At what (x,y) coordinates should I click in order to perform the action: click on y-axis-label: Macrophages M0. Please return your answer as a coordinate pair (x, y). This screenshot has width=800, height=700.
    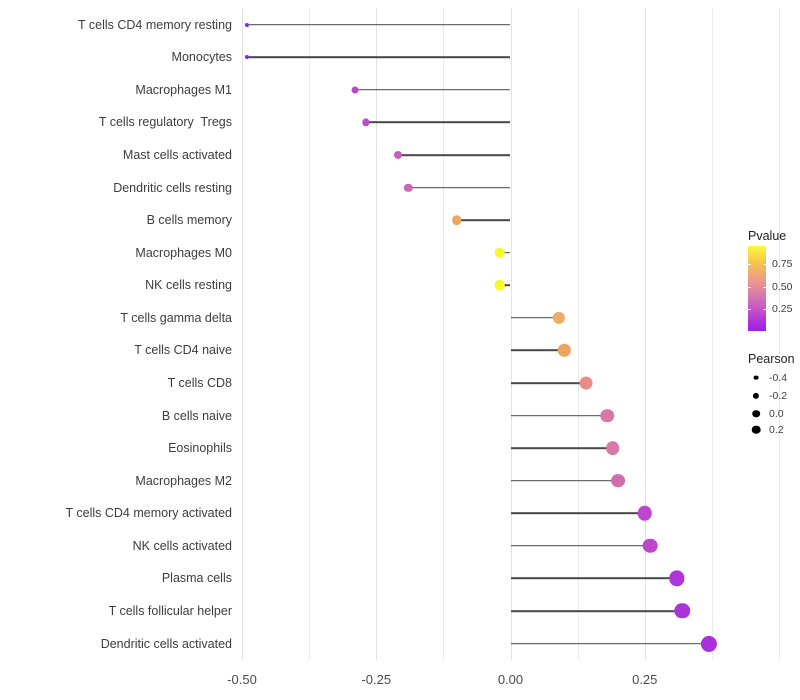
    Looking at the image, I should click on (183, 252).